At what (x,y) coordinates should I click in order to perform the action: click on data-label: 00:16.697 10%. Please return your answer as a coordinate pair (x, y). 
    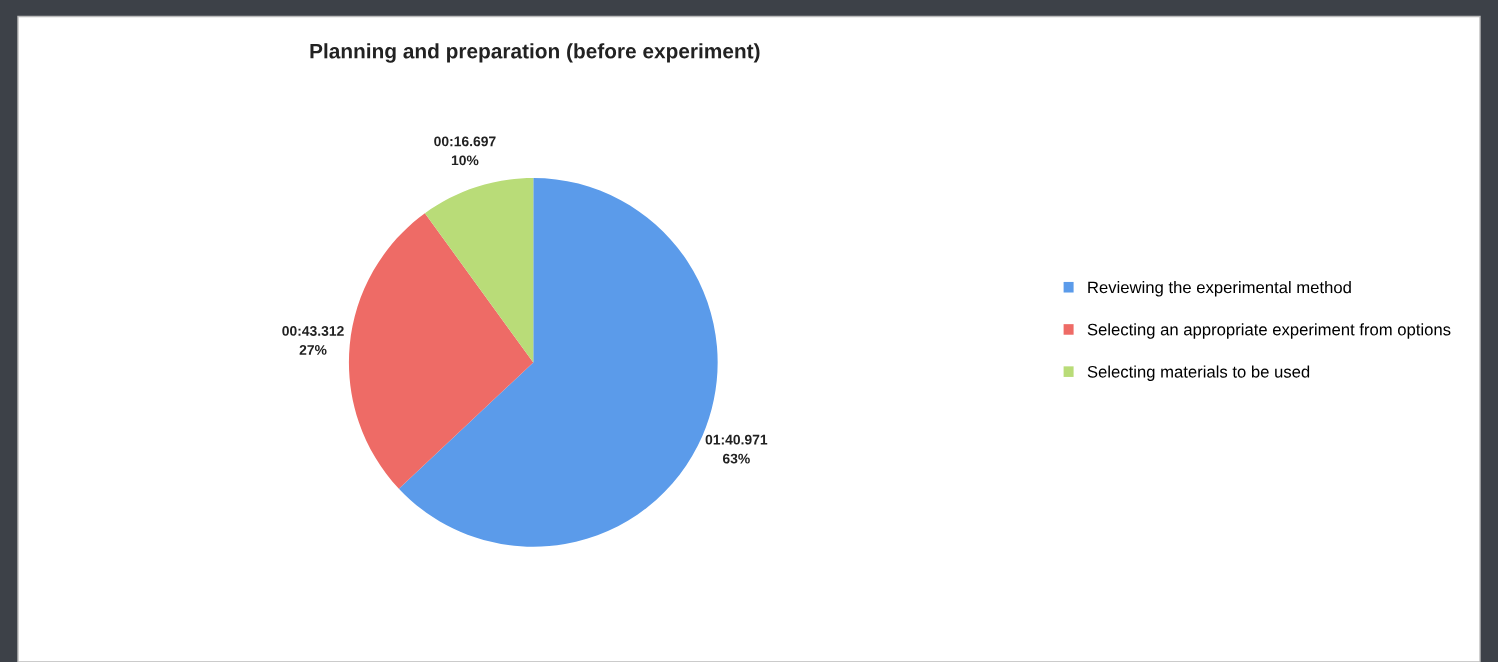
    Looking at the image, I should click on (465, 151).